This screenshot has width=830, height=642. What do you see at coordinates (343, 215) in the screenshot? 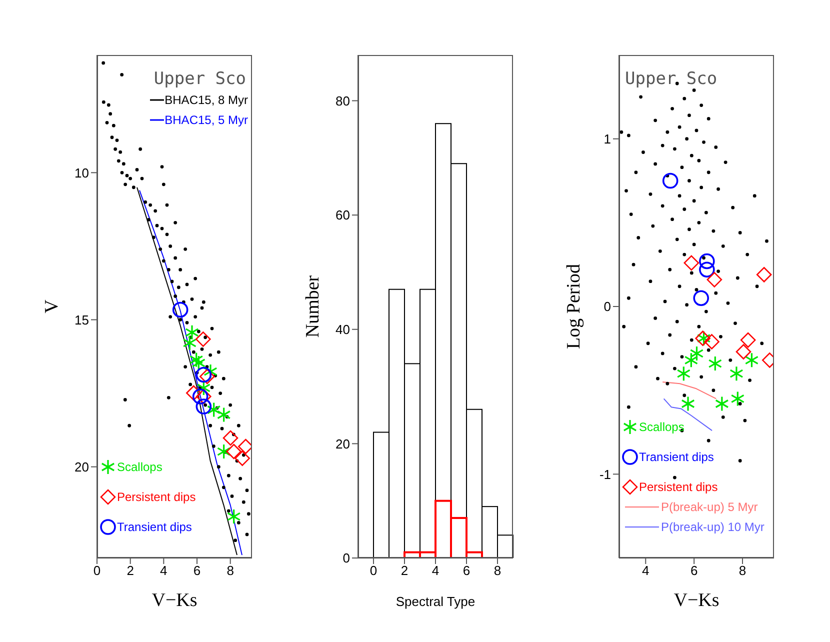
I see `y-tick-label: 60` at bounding box center [343, 215].